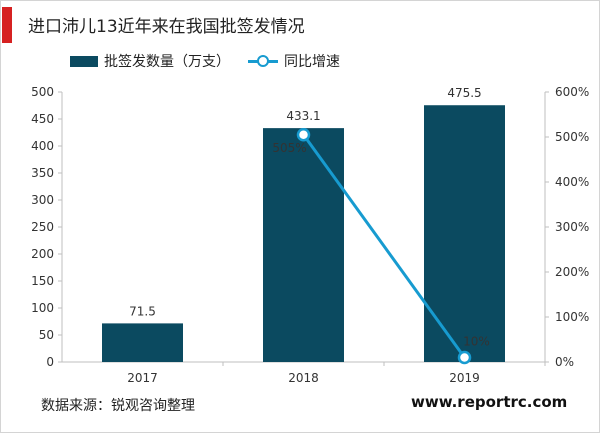 This screenshot has height=433, width=600. What do you see at coordinates (7, 25) in the screenshot?
I see `title-accent-bar` at bounding box center [7, 25].